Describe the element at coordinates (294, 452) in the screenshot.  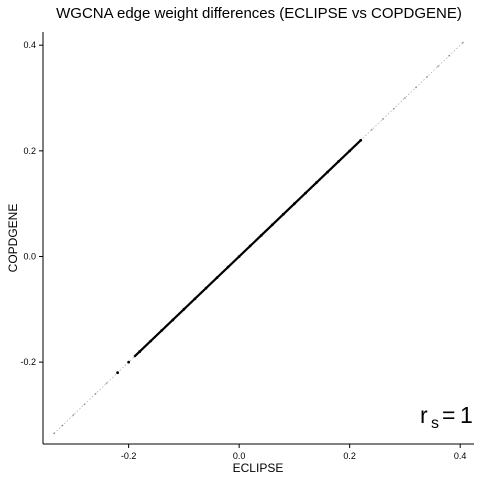
I see `x-axis-ticks: -0.2 0.0 0.2 0.4` at that location.